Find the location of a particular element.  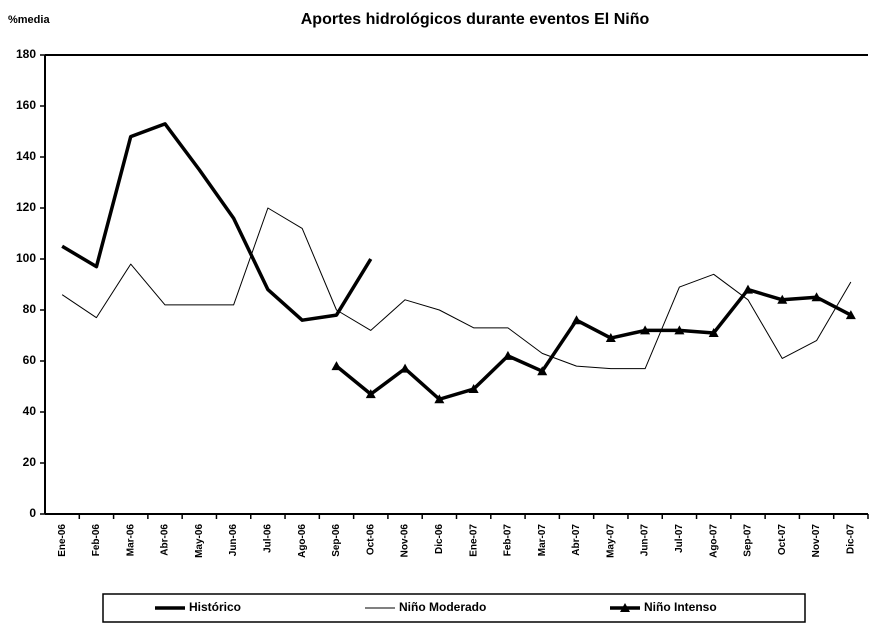

x-tick-label: Ago-06 is located at coordinates (302, 541).